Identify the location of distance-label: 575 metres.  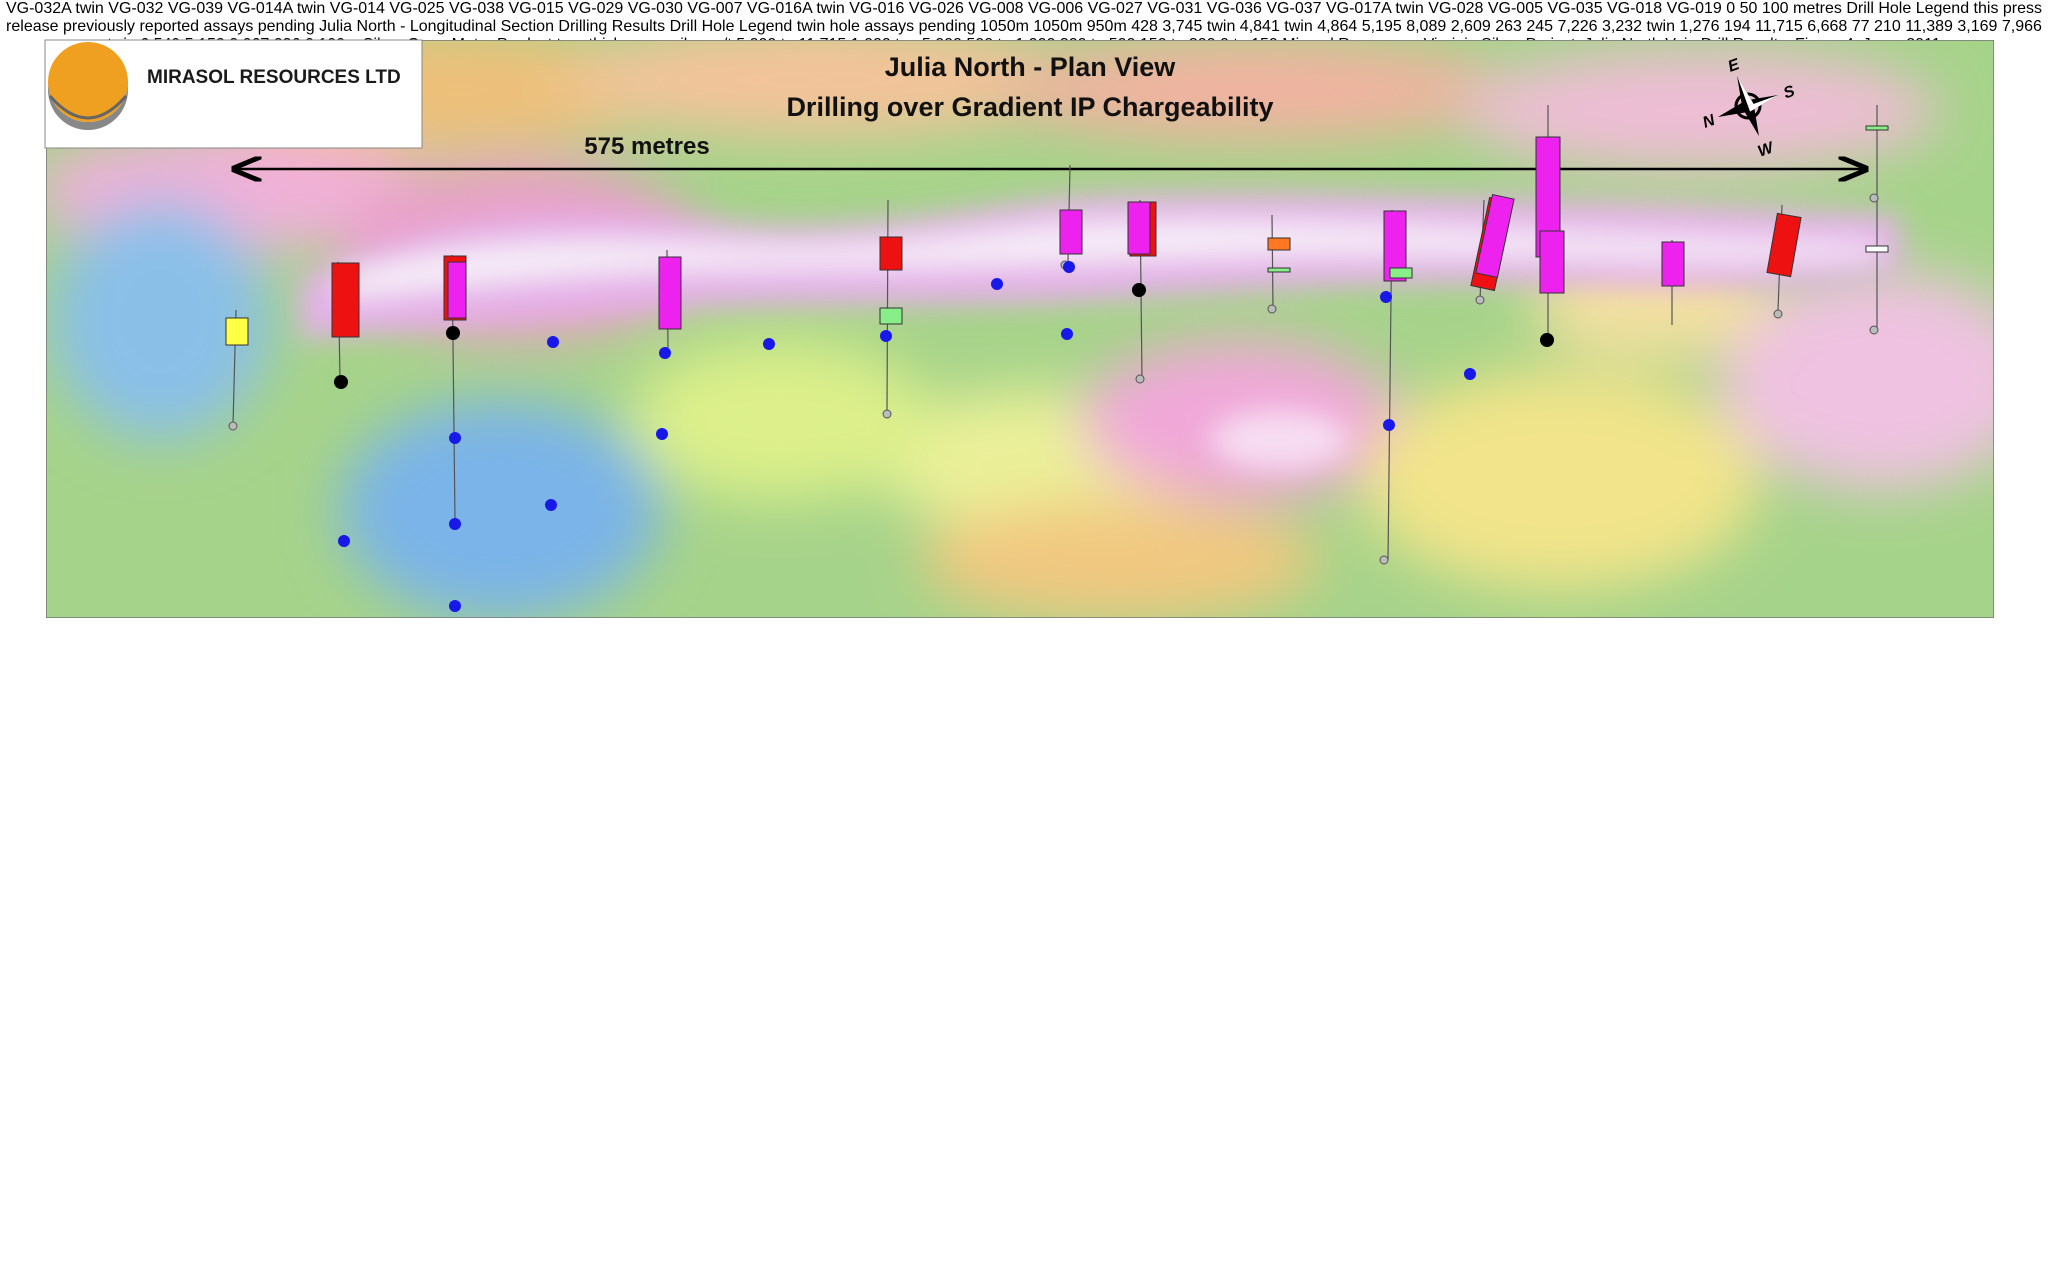
(646, 146).